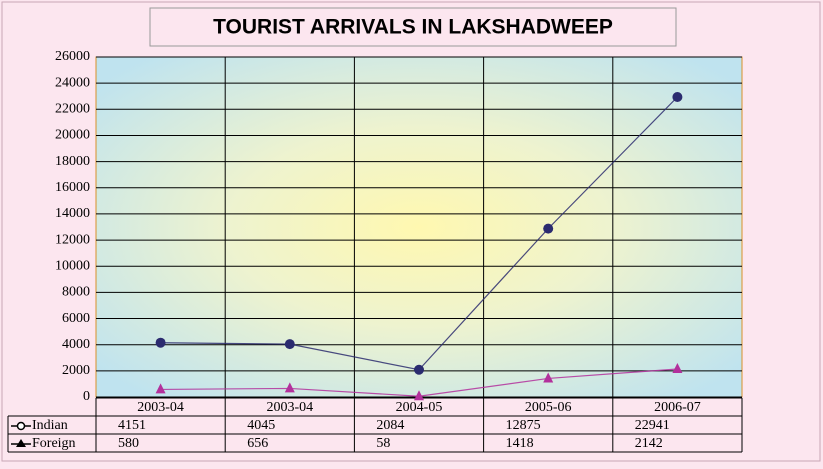 Image resolution: width=823 pixels, height=469 pixels. I want to click on y-tick-label: 18000, so click(72, 161).